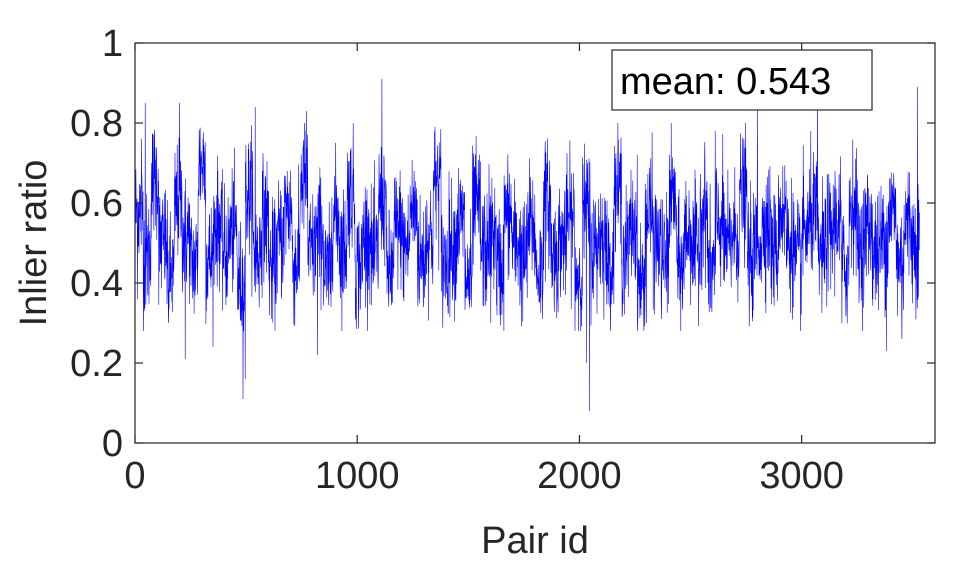  I want to click on y-tick-label: 0.6, so click(96, 204).